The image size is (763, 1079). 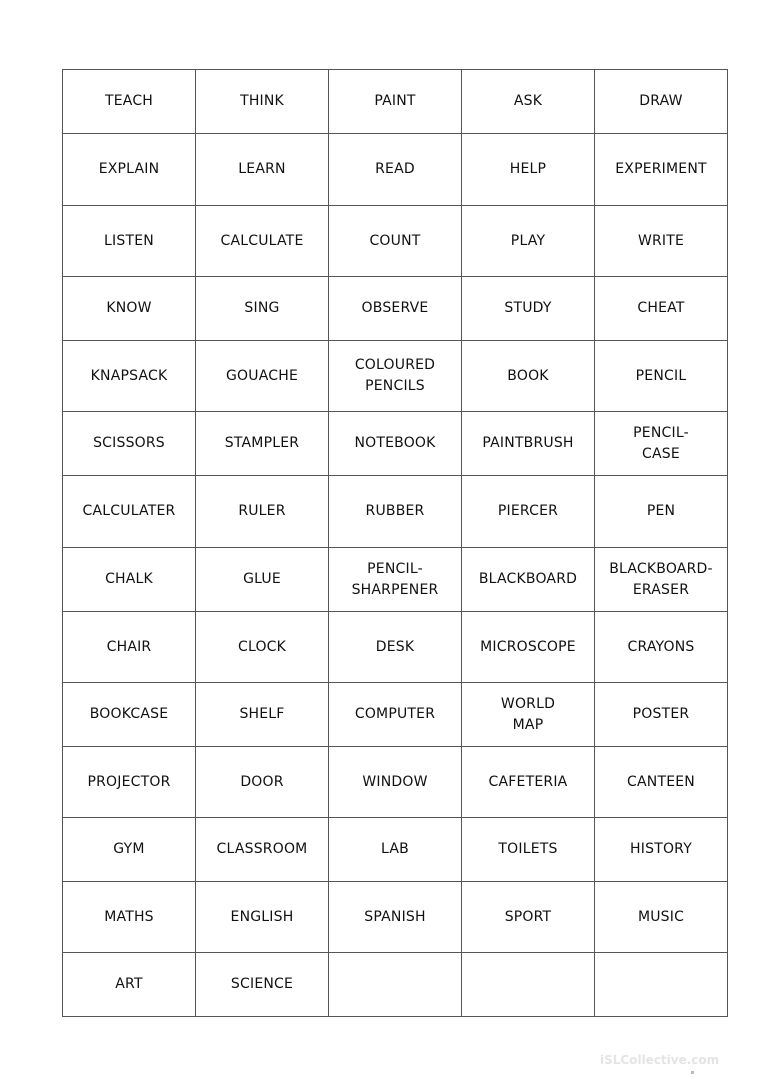 I want to click on word-cell: DOOR, so click(x=262, y=782).